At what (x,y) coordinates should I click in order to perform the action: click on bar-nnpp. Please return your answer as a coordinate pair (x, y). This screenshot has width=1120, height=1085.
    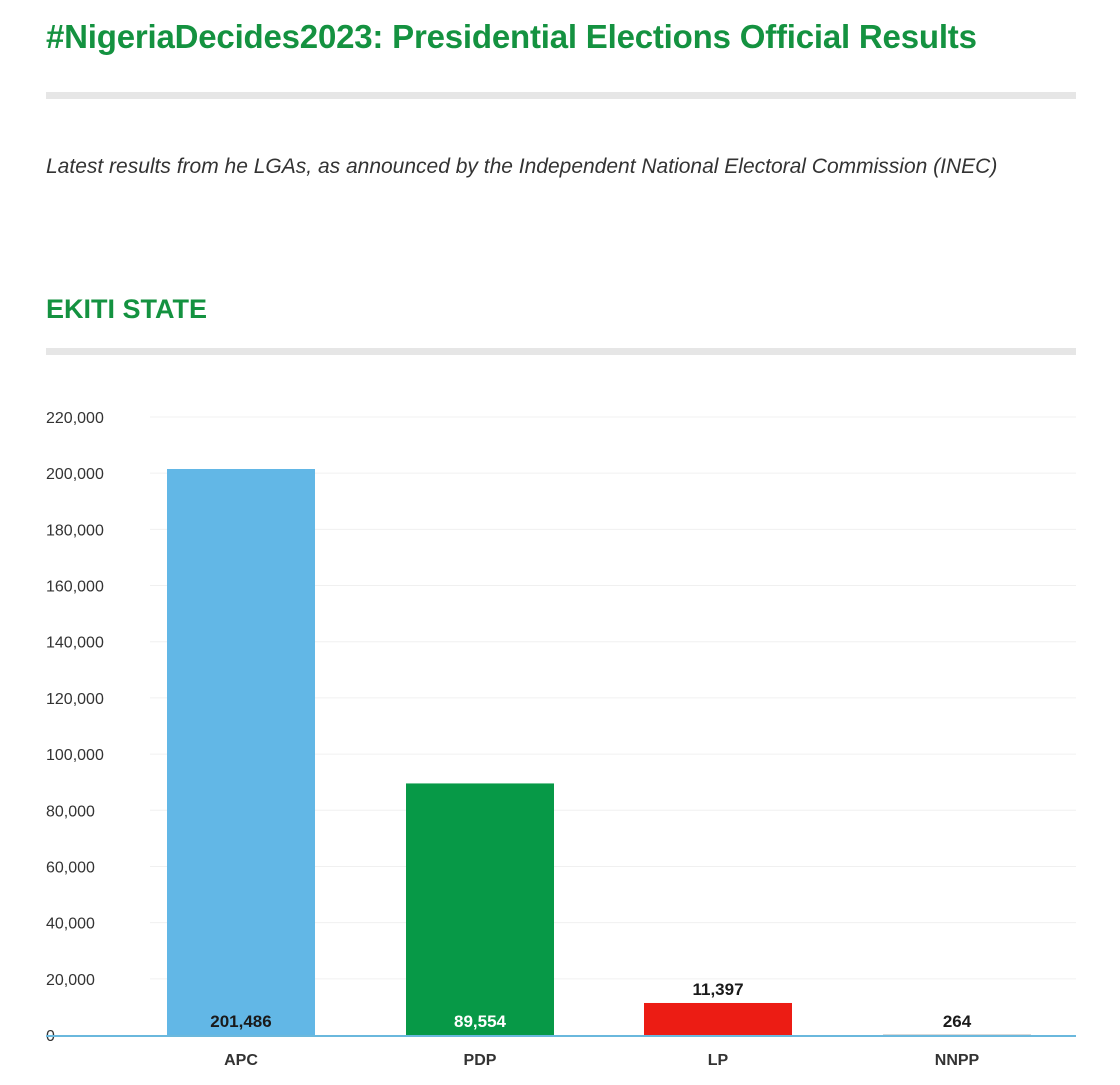
    Looking at the image, I should click on (957, 1034).